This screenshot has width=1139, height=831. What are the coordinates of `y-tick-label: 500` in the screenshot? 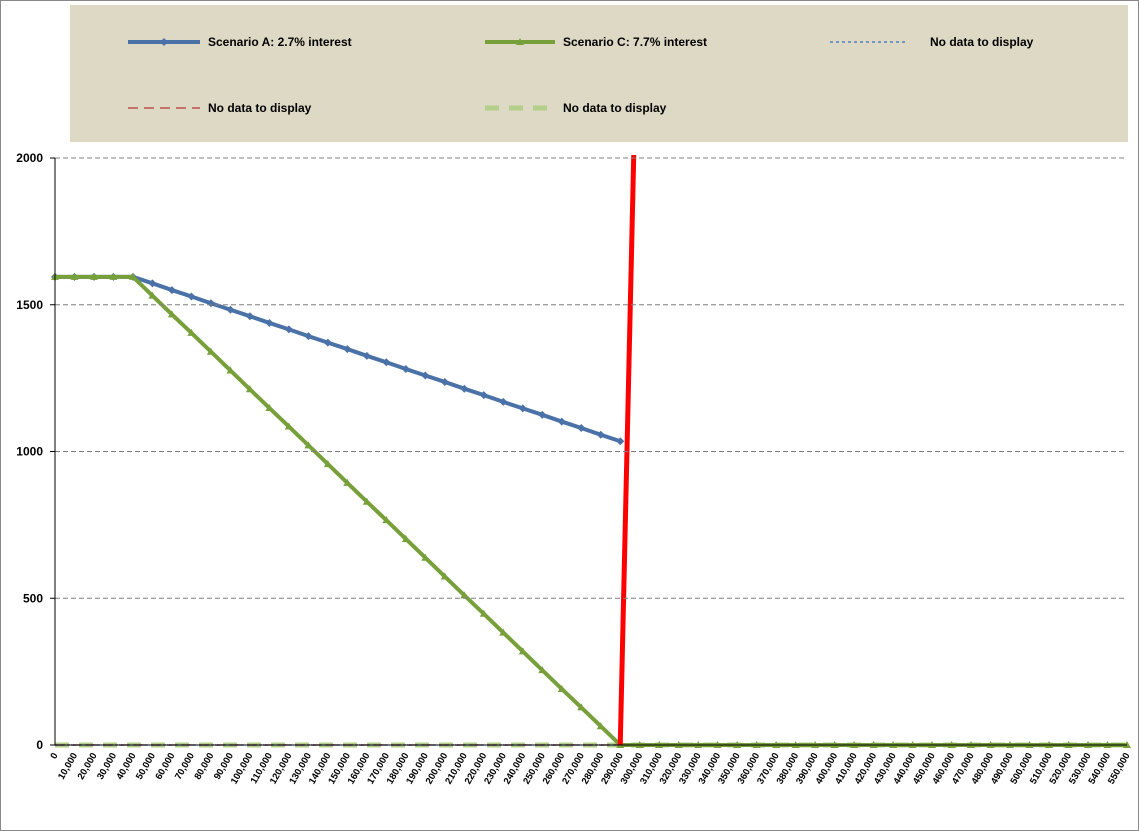 It's located at (33, 598).